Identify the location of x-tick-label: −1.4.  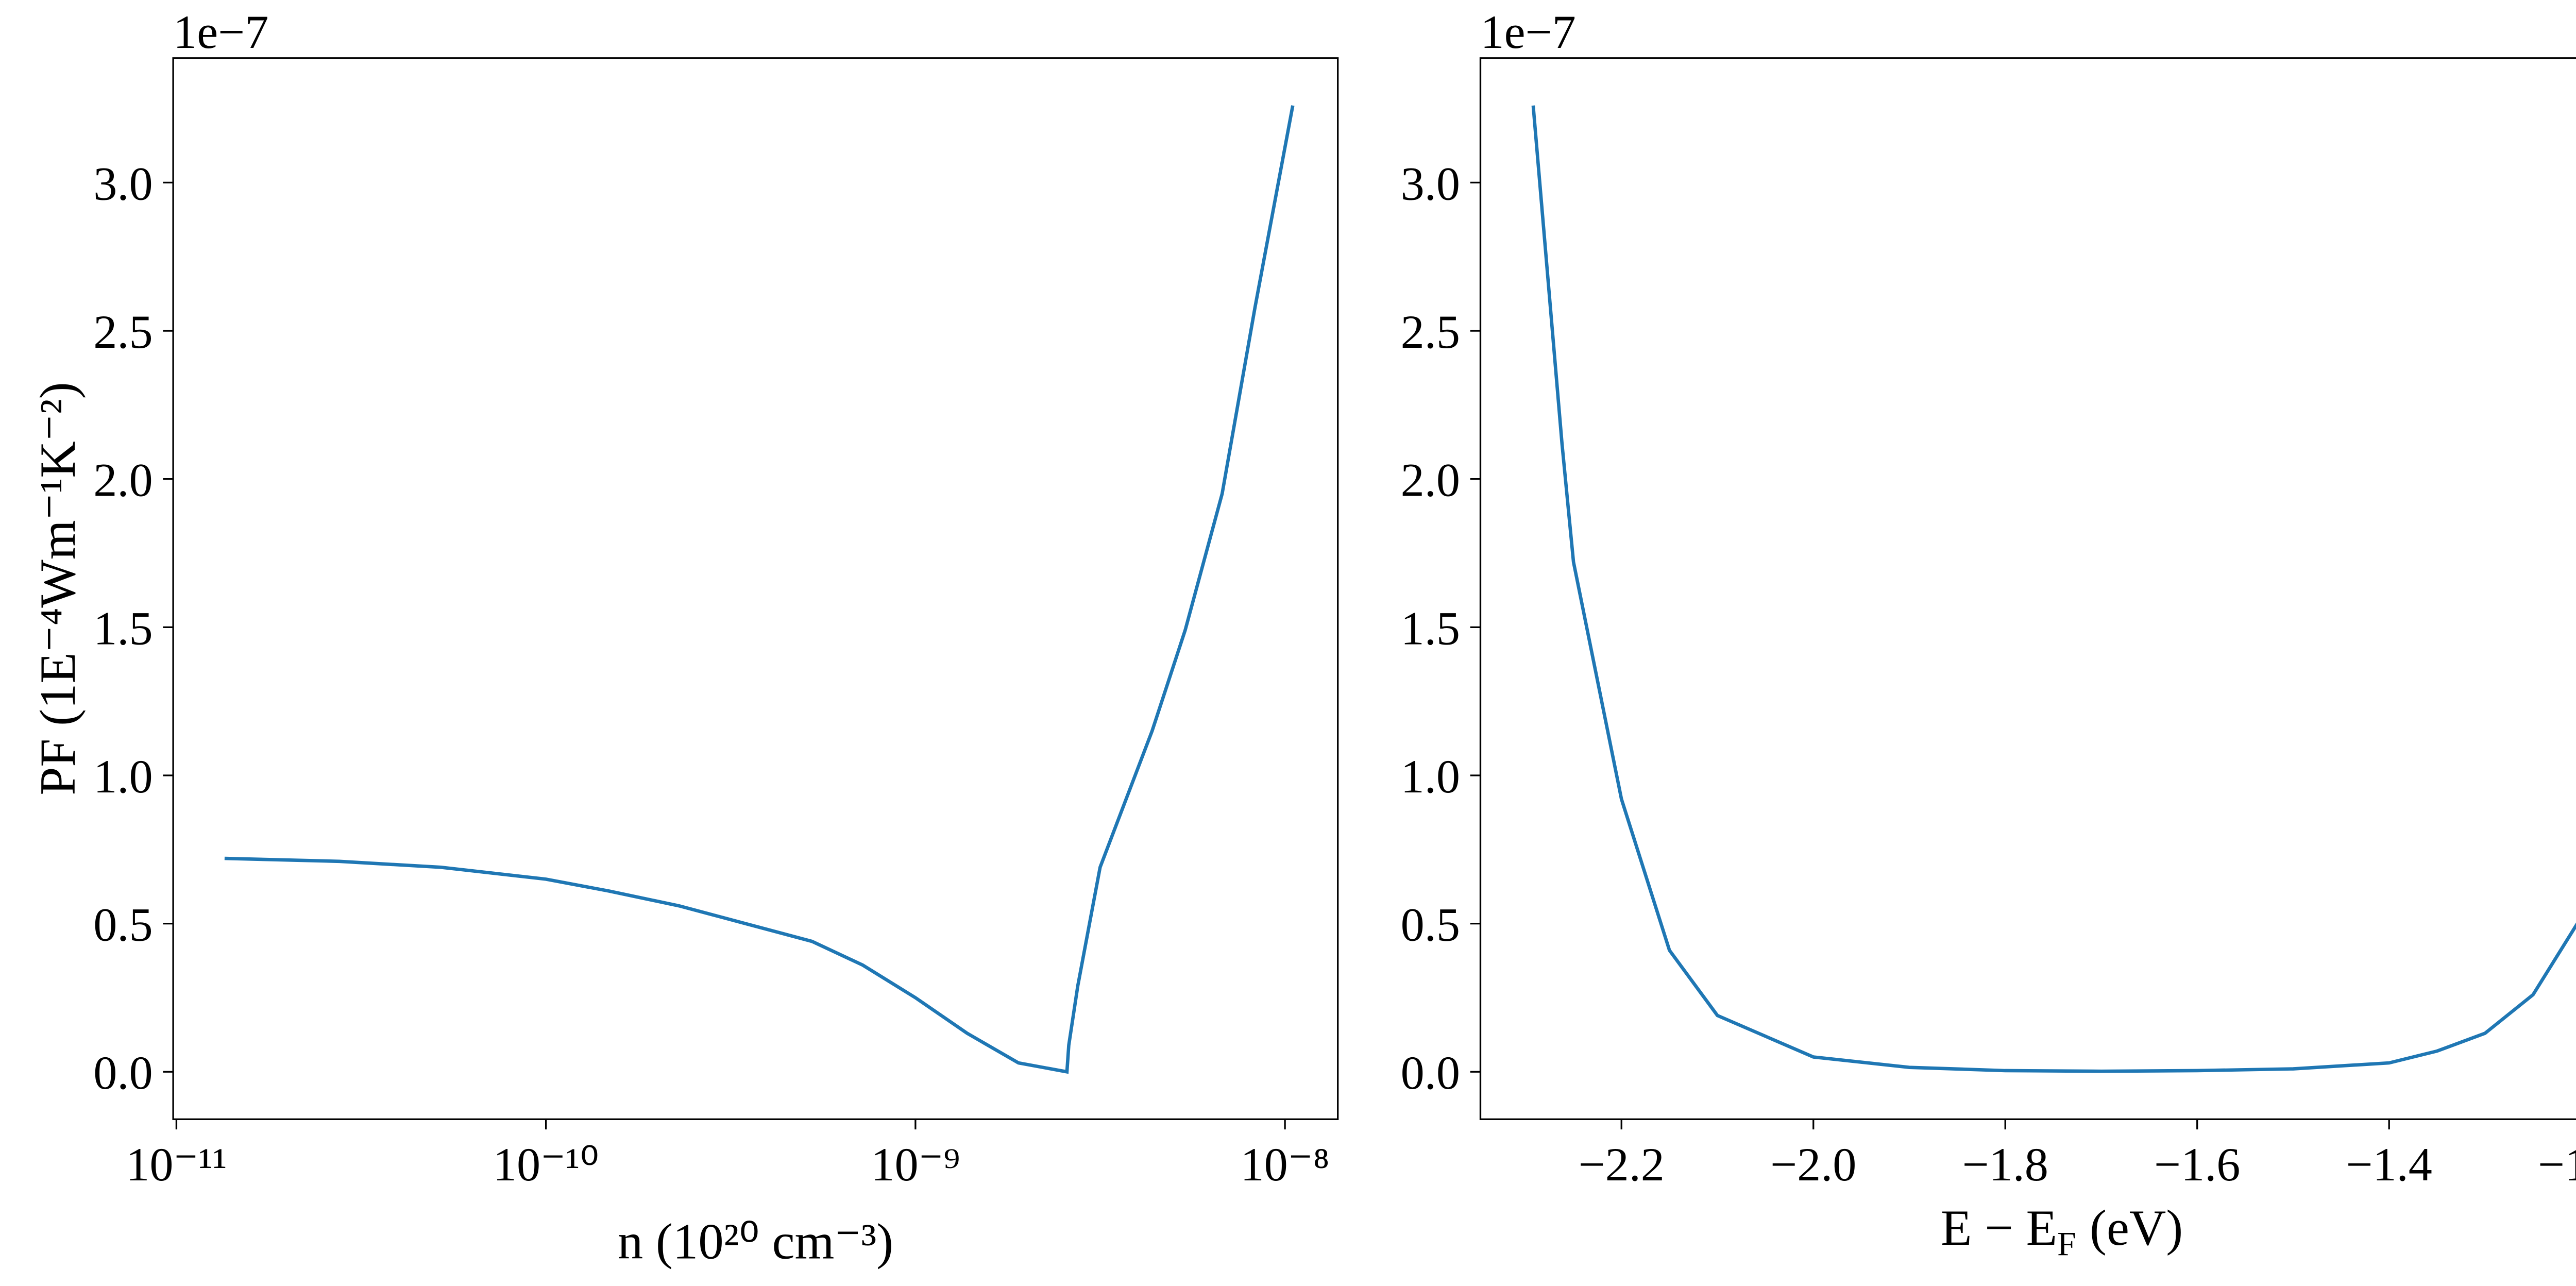
(2389, 1164).